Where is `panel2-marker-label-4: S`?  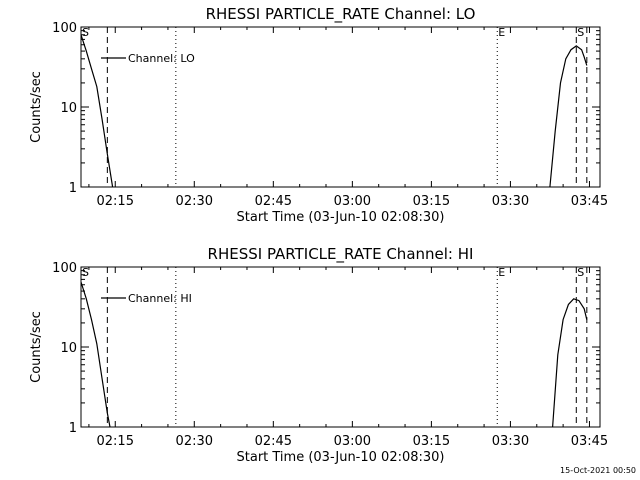
panel2-marker-label-4: S is located at coordinates (580, 272).